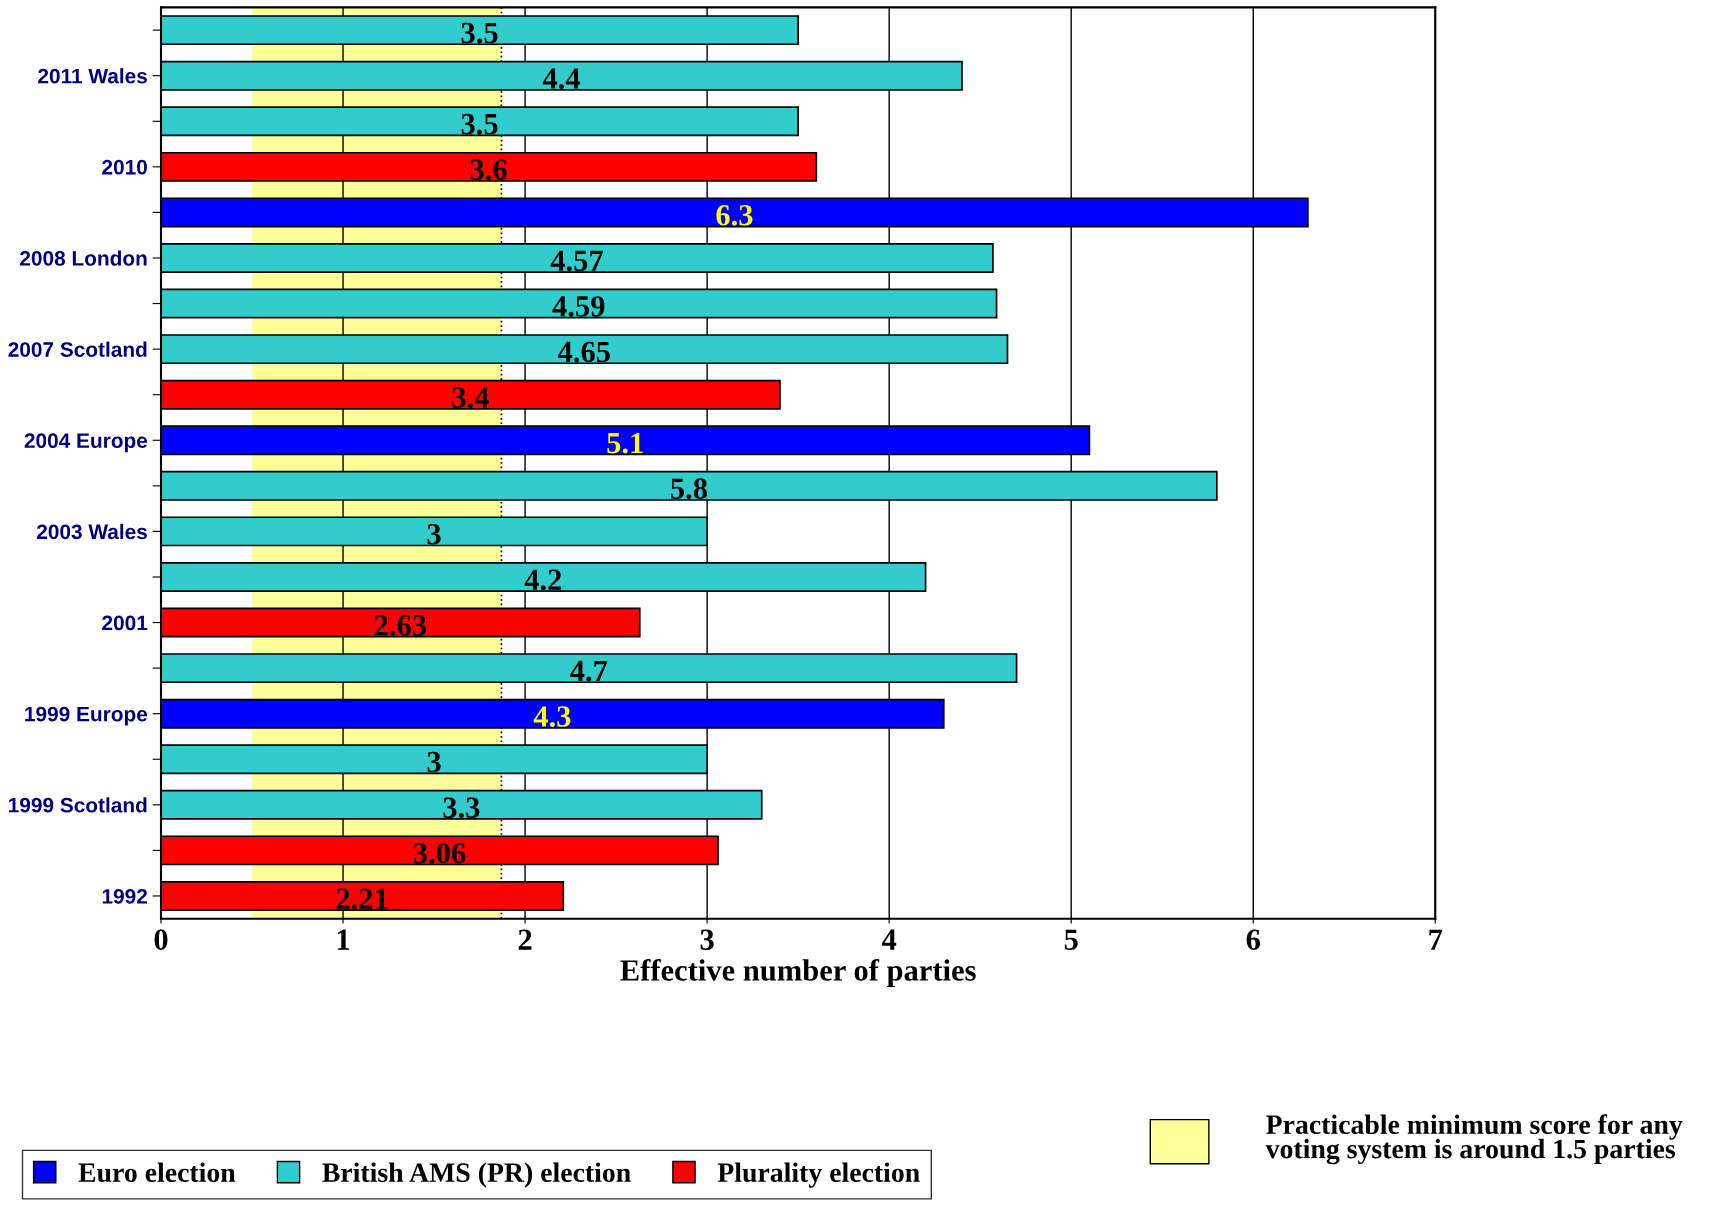 The image size is (1722, 1225). Describe the element at coordinates (734, 215) in the screenshot. I see `data-label: 6.3` at that location.